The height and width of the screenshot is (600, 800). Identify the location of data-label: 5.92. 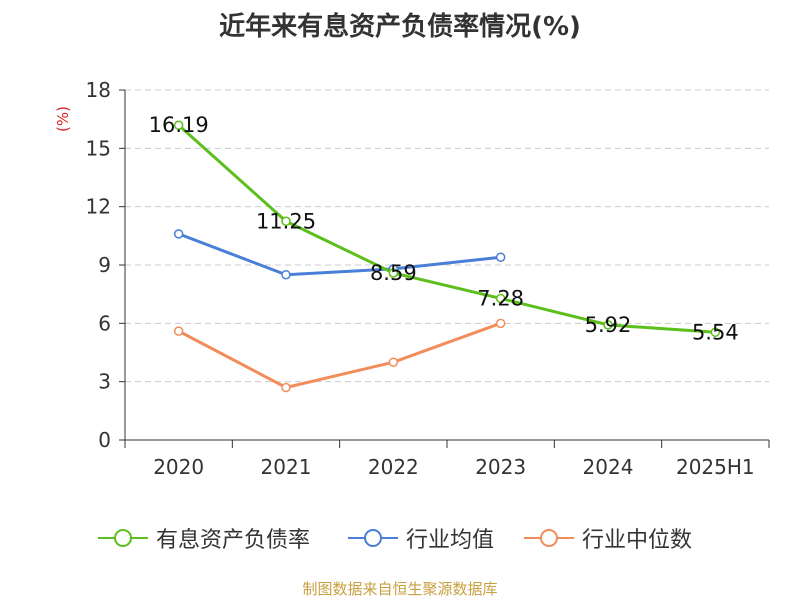
(608, 325).